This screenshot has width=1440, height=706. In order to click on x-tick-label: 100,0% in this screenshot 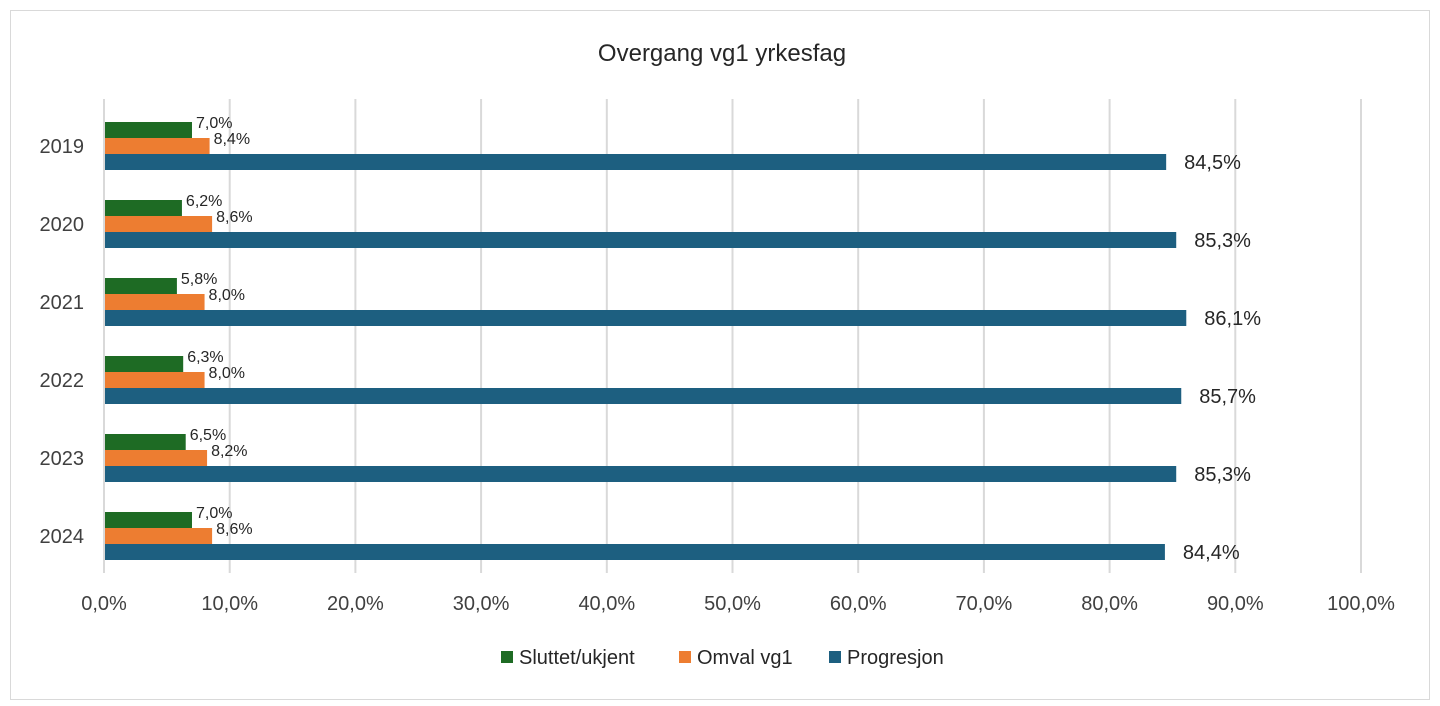, I will do `click(1361, 604)`.